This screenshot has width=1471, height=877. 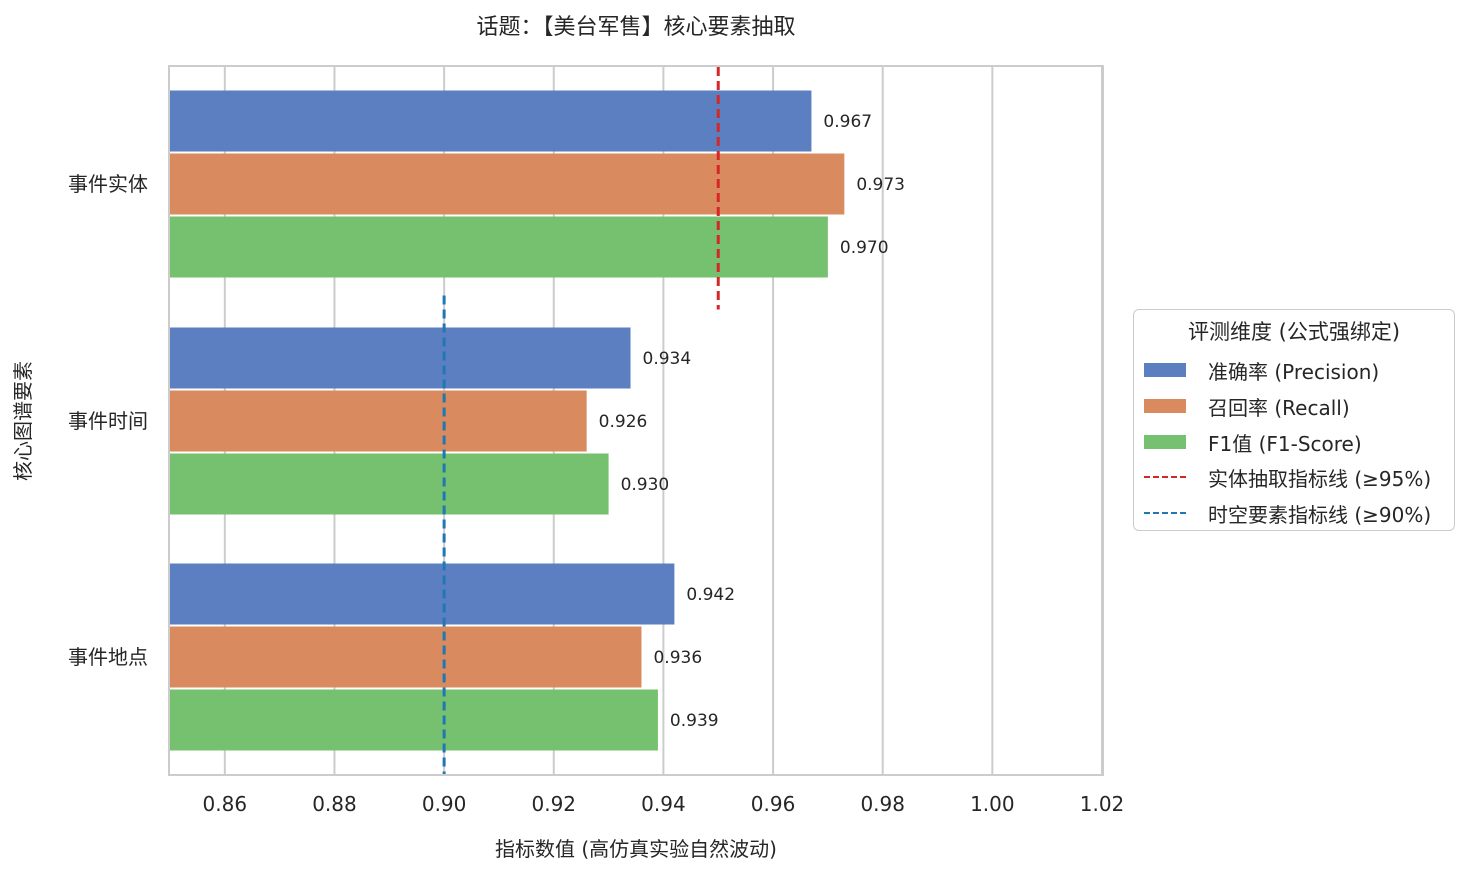 I want to click on x-tick-label: 0.86, so click(x=225, y=804).